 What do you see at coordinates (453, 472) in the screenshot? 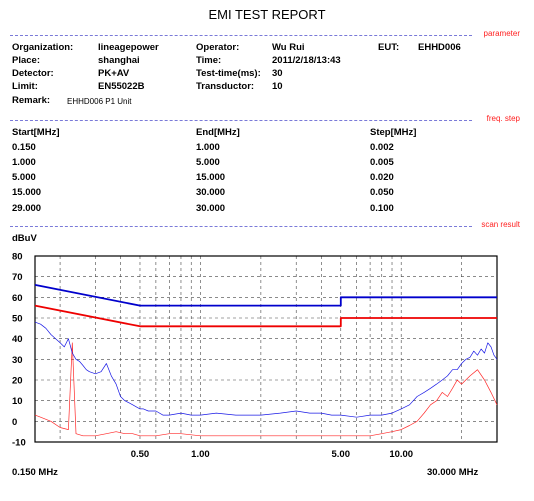
I see `x-end-label: 30.000 MHz` at bounding box center [453, 472].